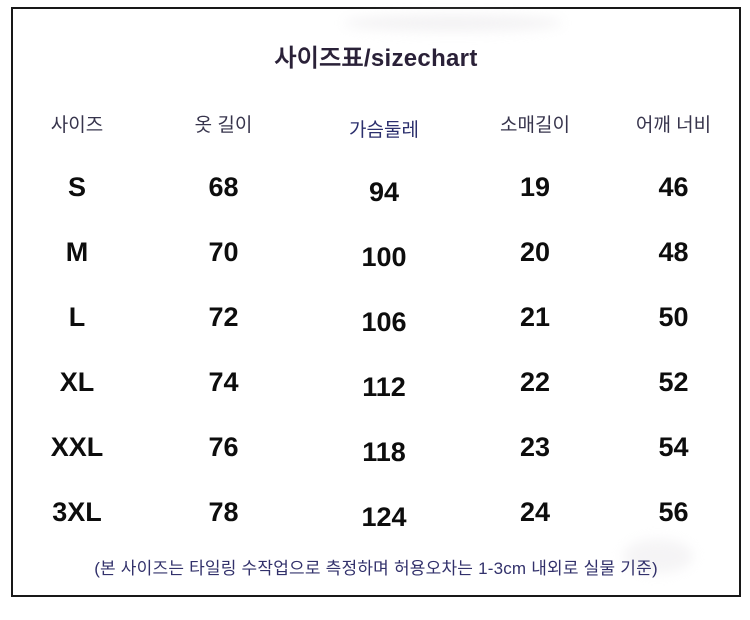  Describe the element at coordinates (77, 382) in the screenshot. I see `size-label: XL` at that location.